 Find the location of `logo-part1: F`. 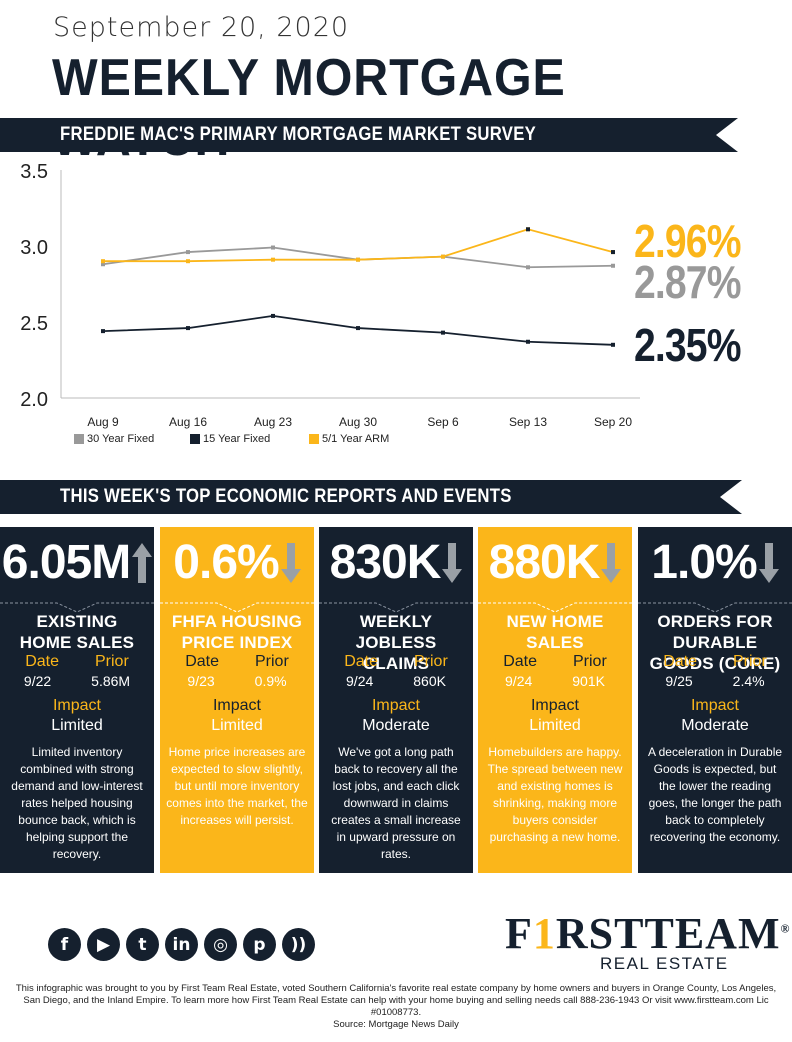

logo-part1: F is located at coordinates (519, 933).